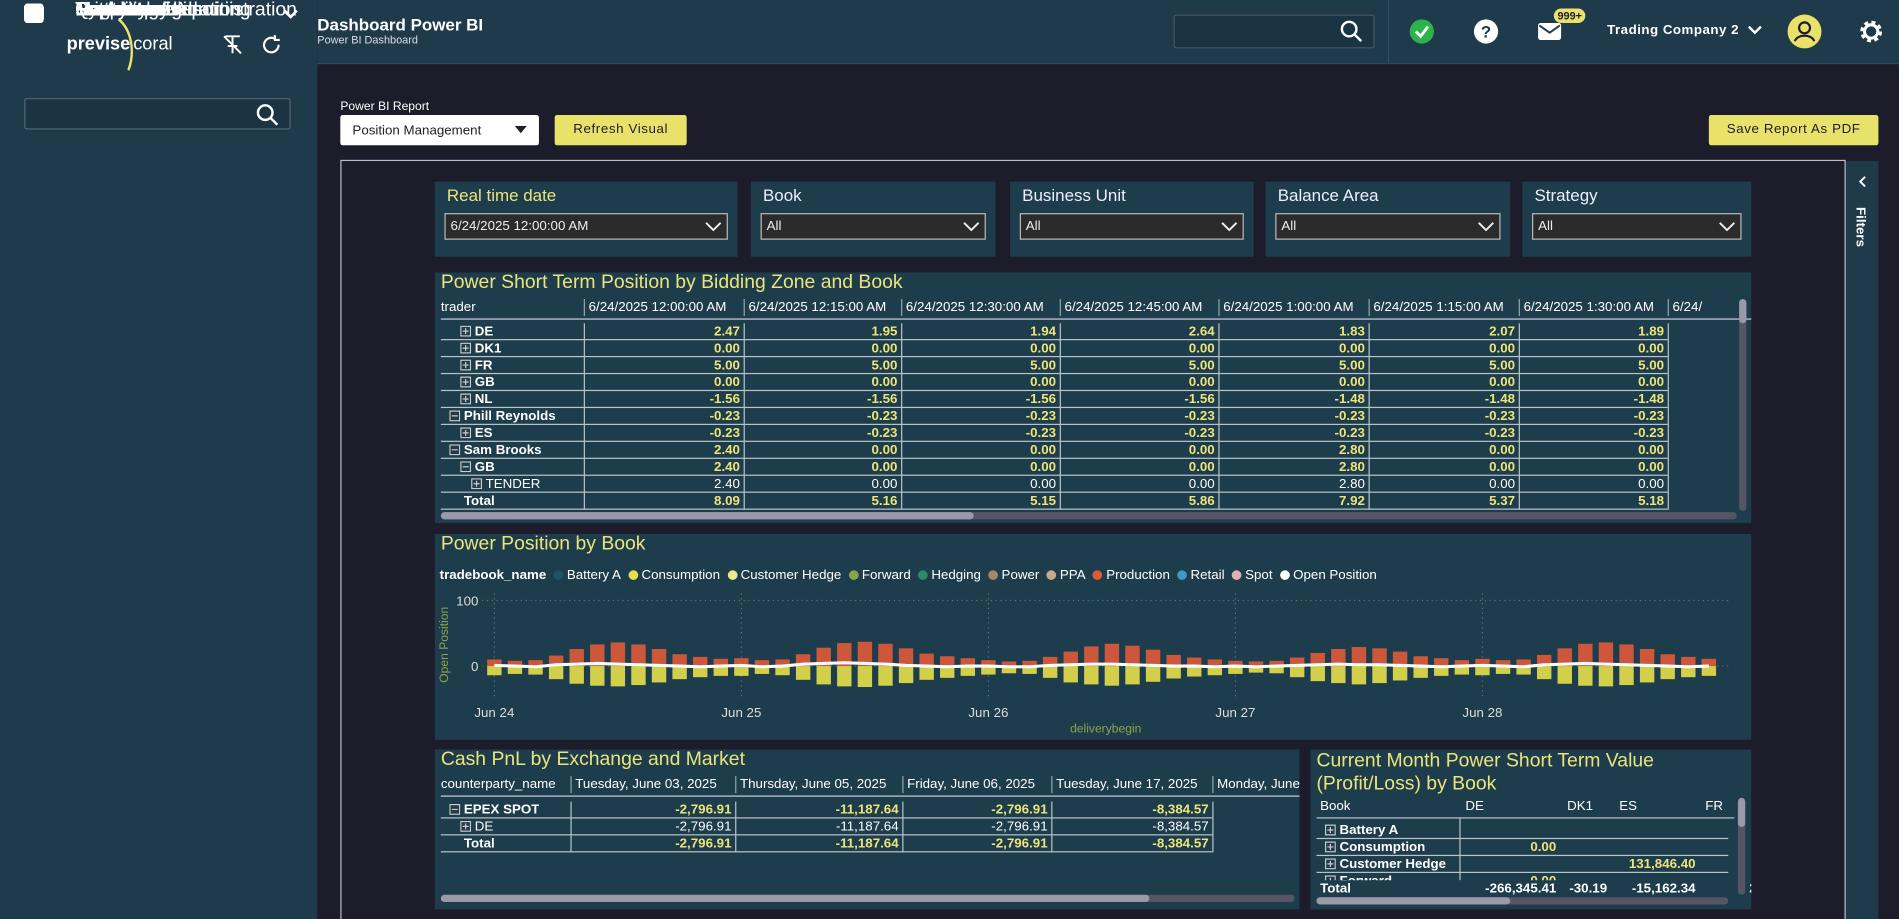  I want to click on legend-item: Retail, so click(1201, 575).